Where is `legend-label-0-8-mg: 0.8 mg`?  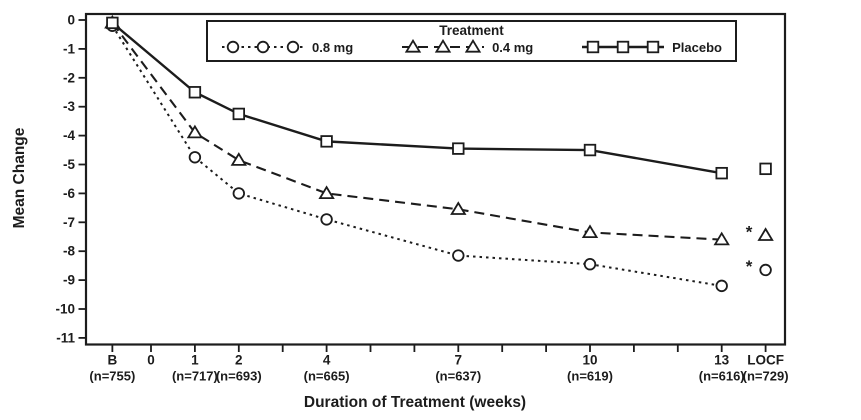
legend-label-0-8-mg: 0.8 mg is located at coordinates (333, 47).